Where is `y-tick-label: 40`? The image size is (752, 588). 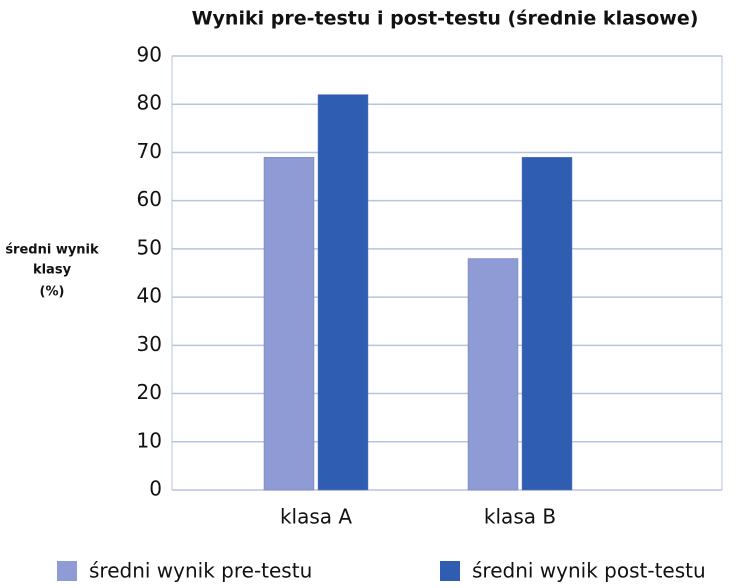
y-tick-label: 40 is located at coordinates (149, 296).